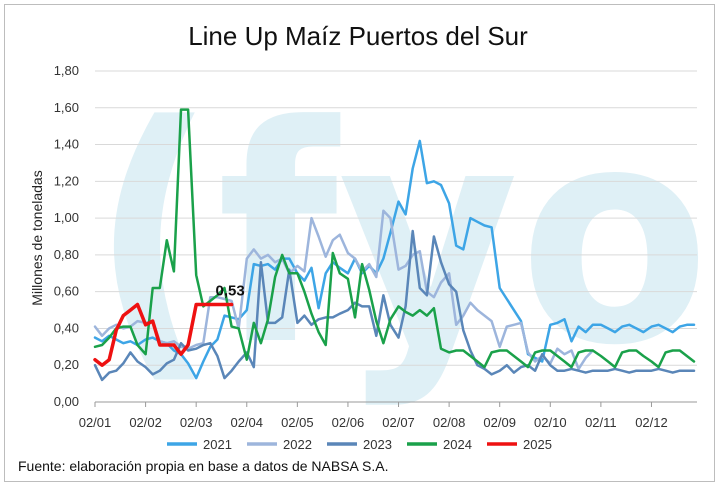  Describe the element at coordinates (398, 422) in the screenshot. I see `x-tick-label: 02/07` at that location.